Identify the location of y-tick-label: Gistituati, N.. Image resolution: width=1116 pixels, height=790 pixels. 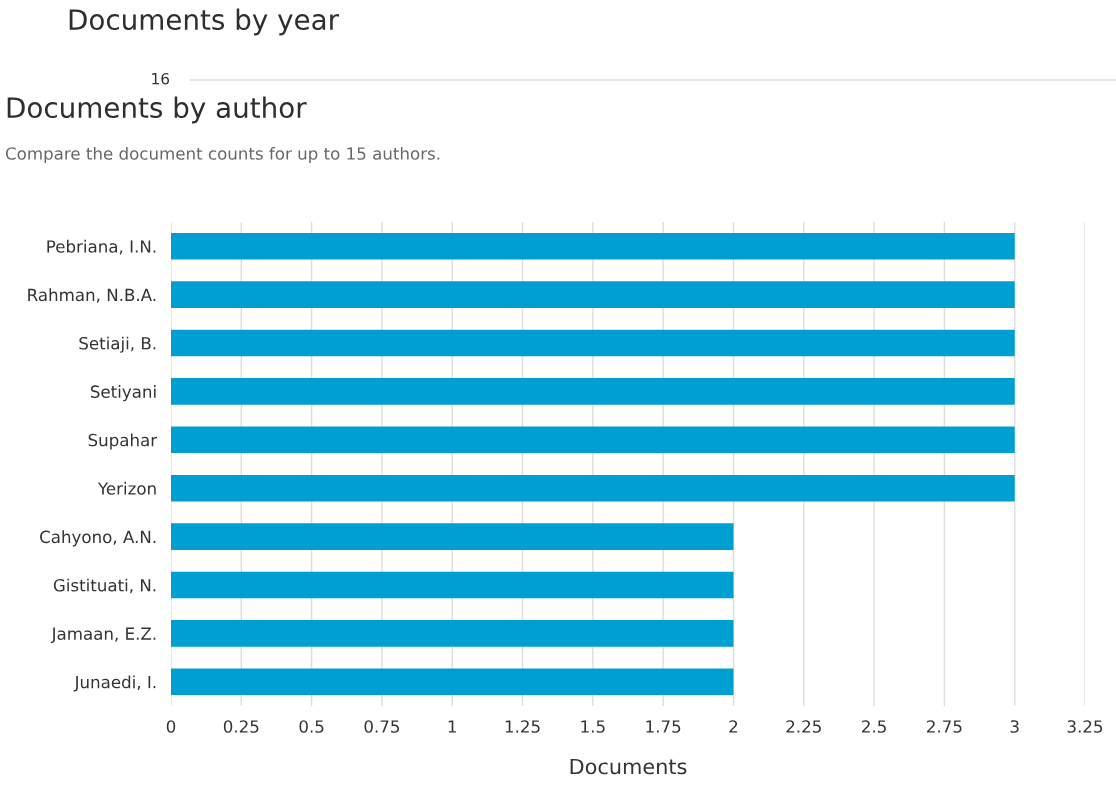
(104, 586).